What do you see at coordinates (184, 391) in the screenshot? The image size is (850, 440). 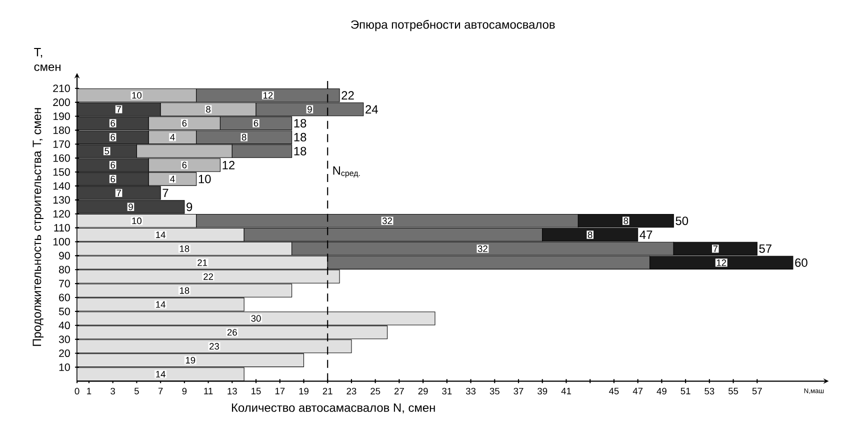 I see `x-tick-label: 9` at bounding box center [184, 391].